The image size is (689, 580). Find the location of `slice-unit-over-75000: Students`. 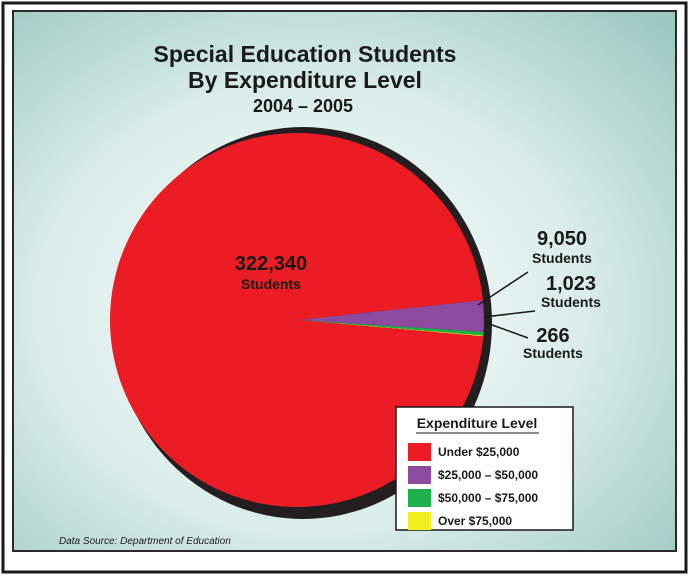

slice-unit-over-75000: Students is located at coordinates (553, 353).